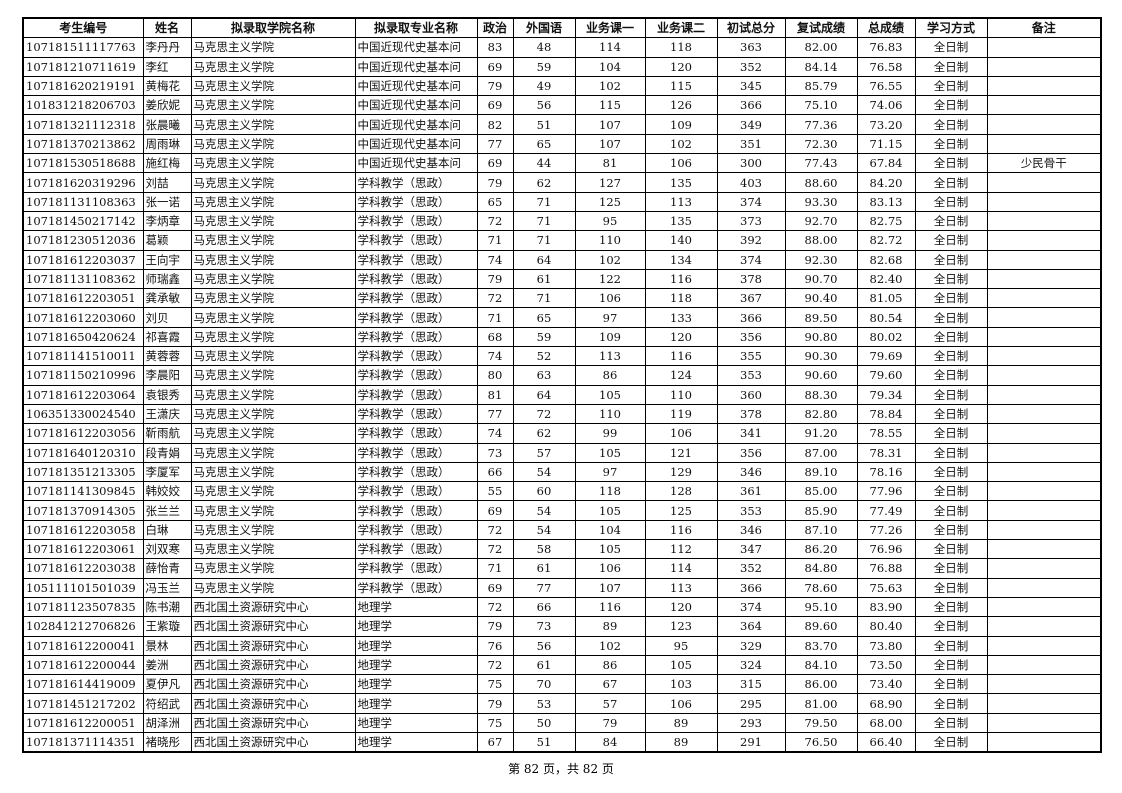 Image resolution: width=1122 pixels, height=793 pixels. What do you see at coordinates (610, 491) in the screenshot?
I see `table-cell: 118` at bounding box center [610, 491].